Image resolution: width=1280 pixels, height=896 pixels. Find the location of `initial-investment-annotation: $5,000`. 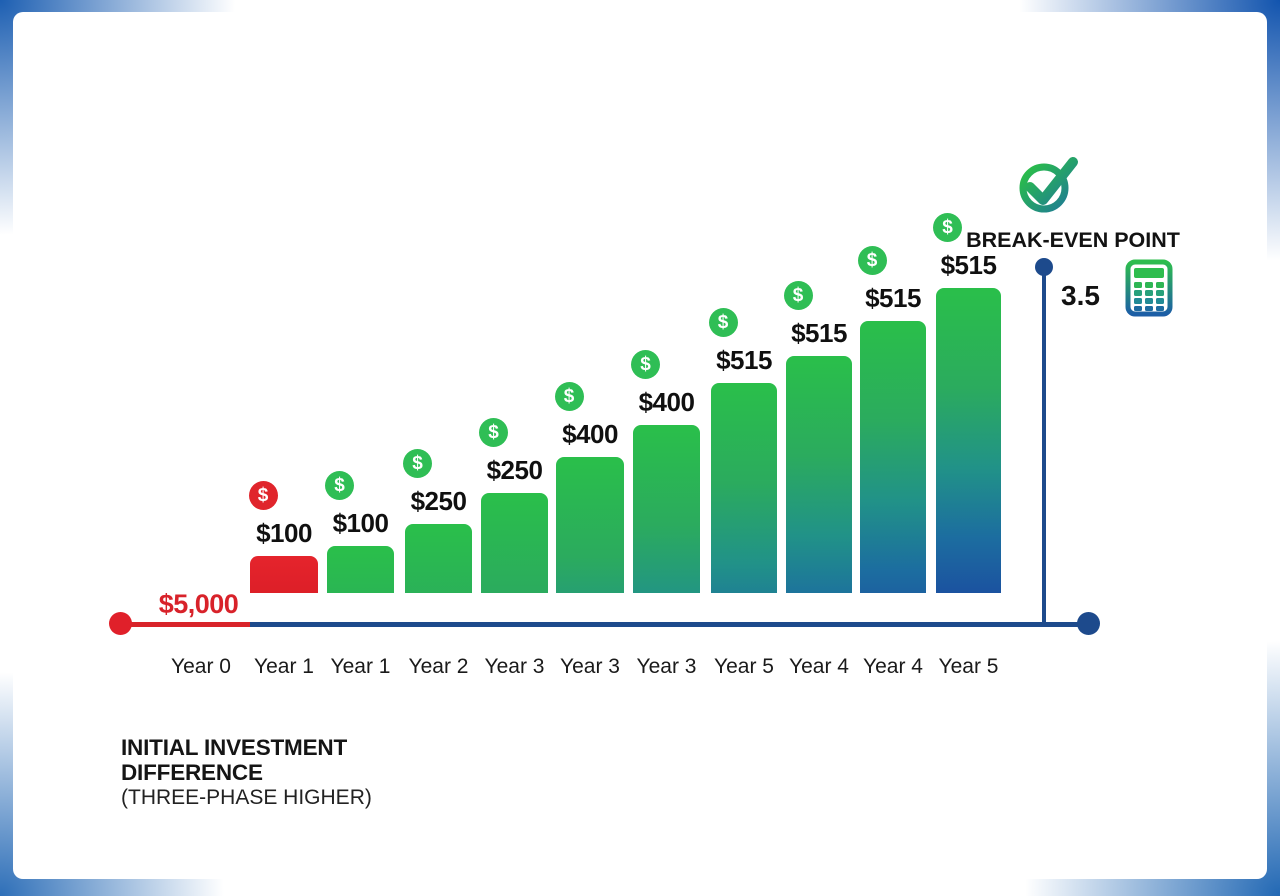

initial-investment-annotation: $5,000 is located at coordinates (198, 604).